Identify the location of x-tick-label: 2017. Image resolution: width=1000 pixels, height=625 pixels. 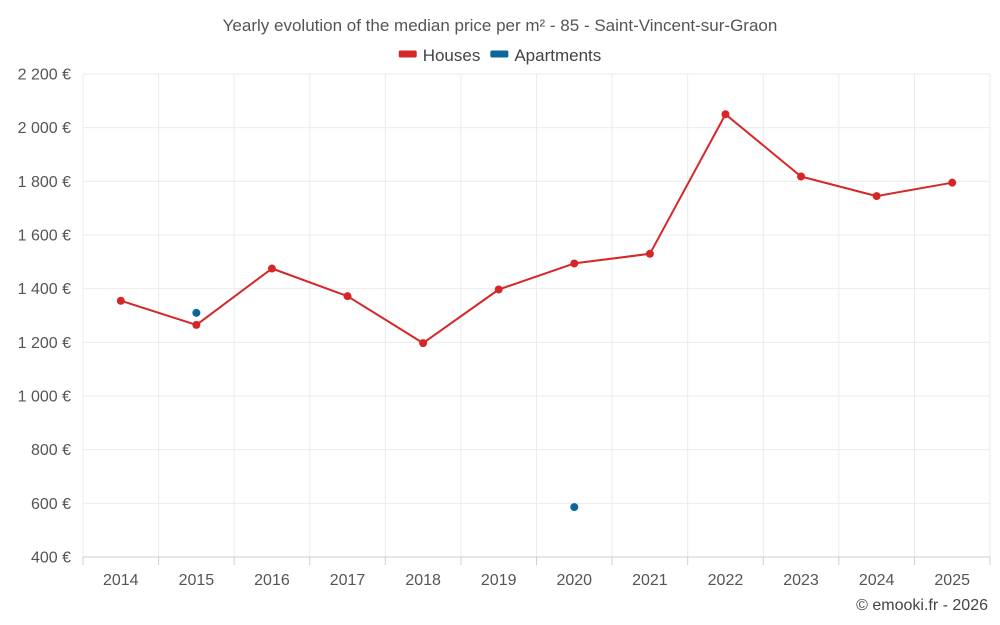
(348, 580).